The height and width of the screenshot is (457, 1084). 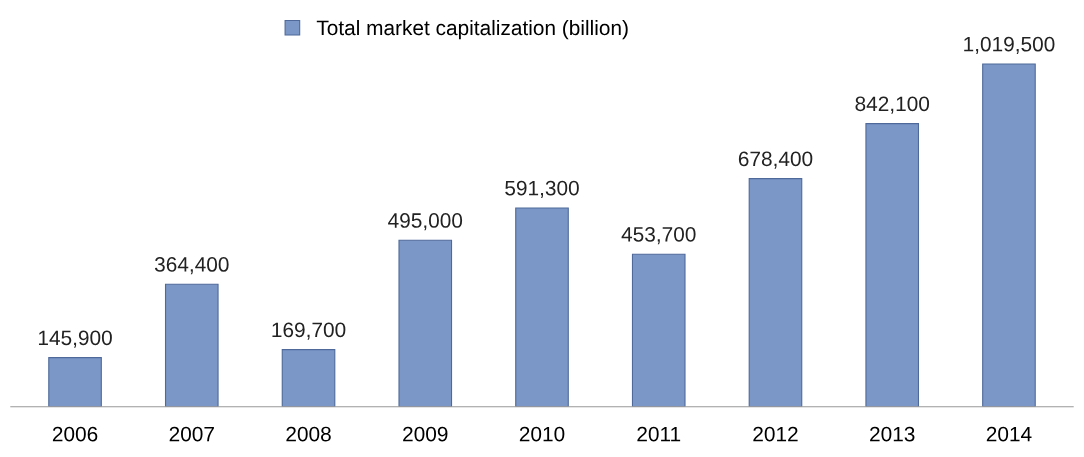 I want to click on x-tick-label: 2008, so click(x=308, y=434).